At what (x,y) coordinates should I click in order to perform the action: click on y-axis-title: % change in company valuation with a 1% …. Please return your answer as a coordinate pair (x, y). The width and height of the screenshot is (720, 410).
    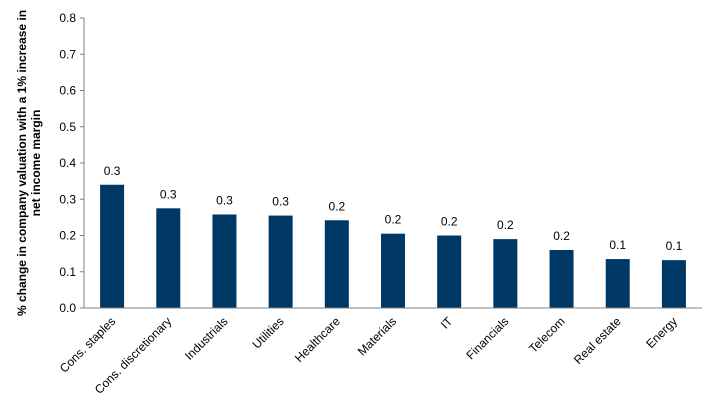
    Looking at the image, I should click on (29, 163).